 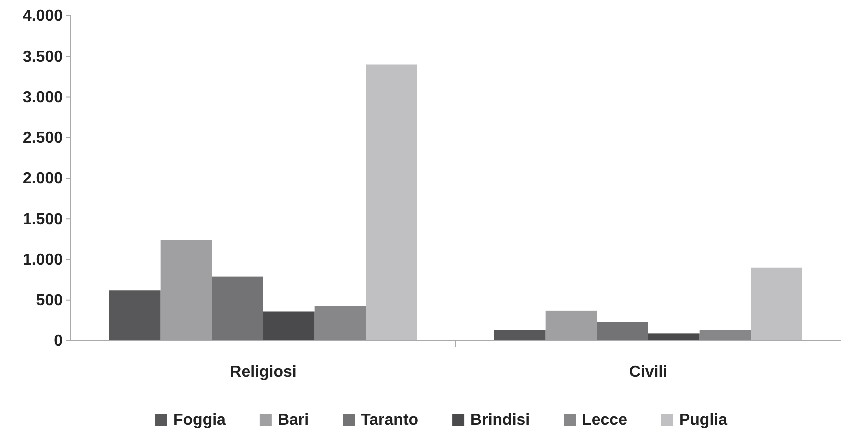 I want to click on y-tick-label: 3.000, so click(x=43, y=97).